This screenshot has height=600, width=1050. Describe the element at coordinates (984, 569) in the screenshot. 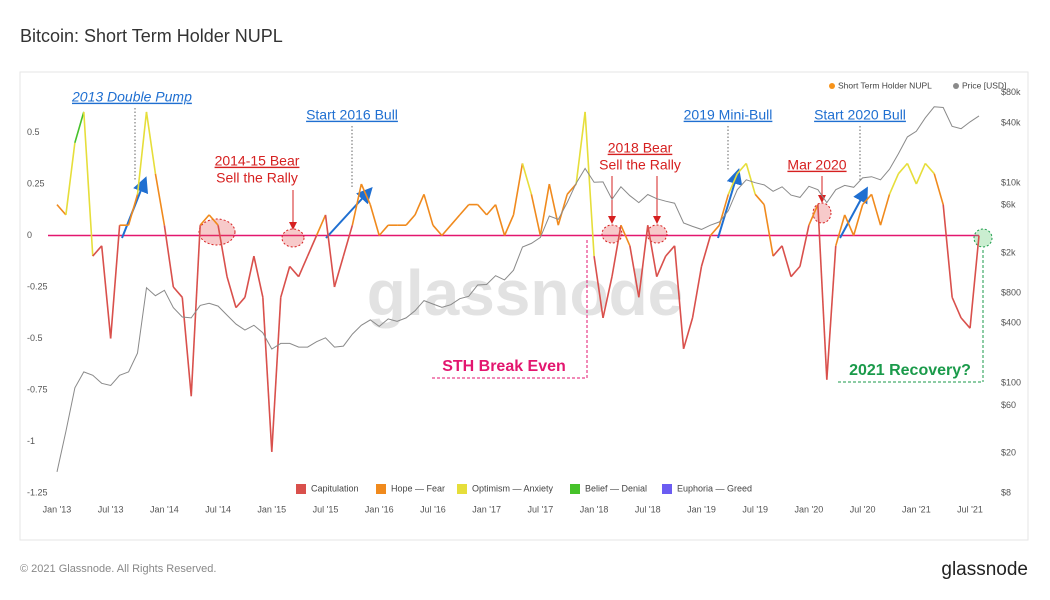

I see `brand-logo: glassnode` at that location.